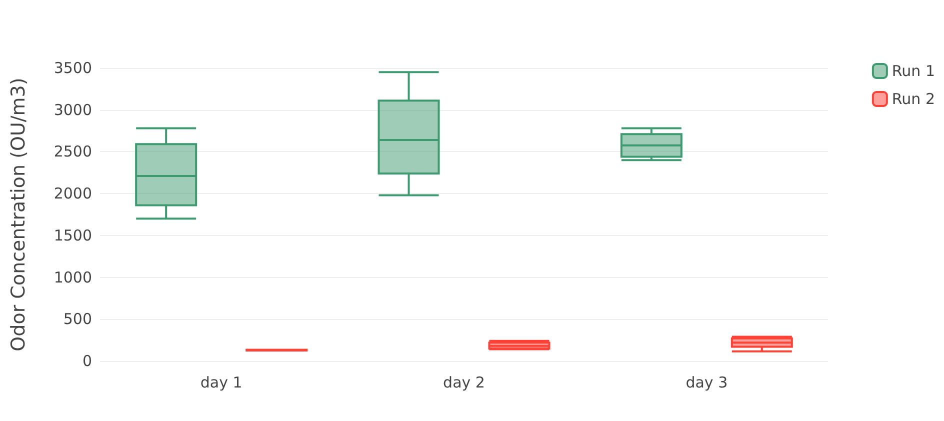  What do you see at coordinates (73, 193) in the screenshot?
I see `y-tick-label: 2000` at bounding box center [73, 193].